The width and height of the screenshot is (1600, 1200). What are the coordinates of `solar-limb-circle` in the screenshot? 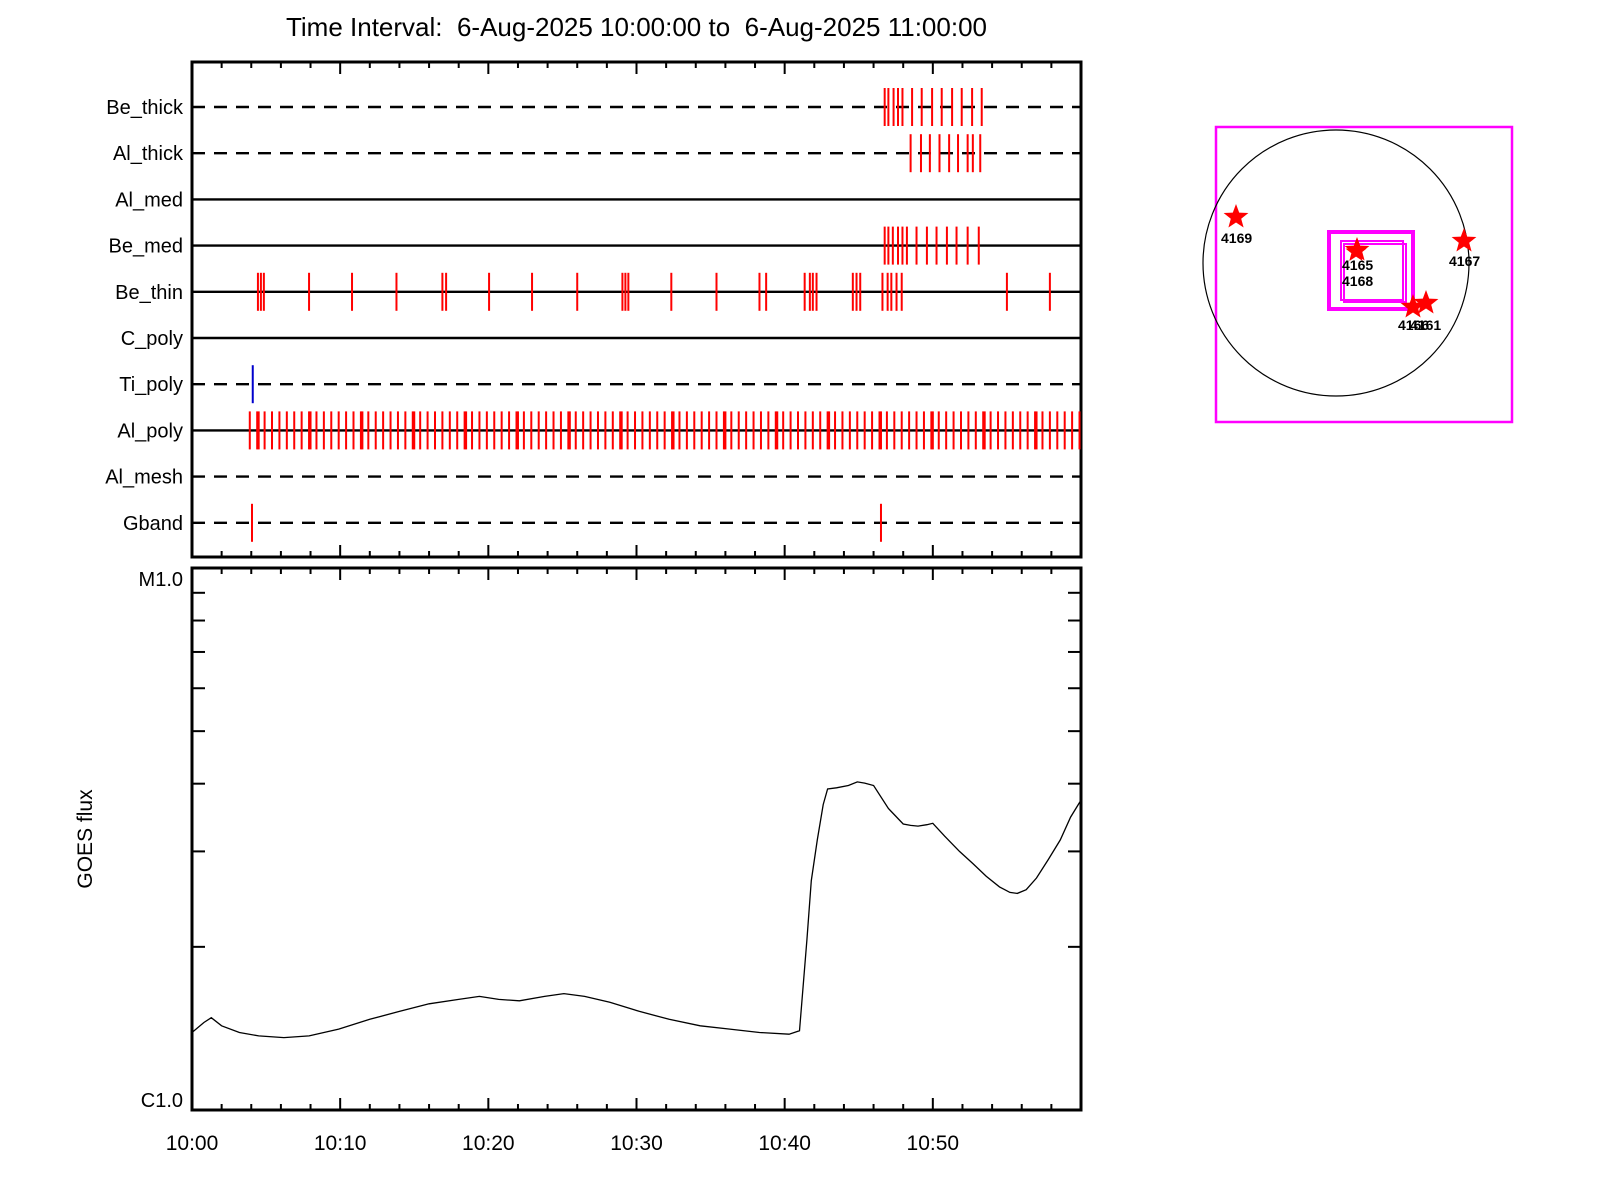 It's located at (1336, 263).